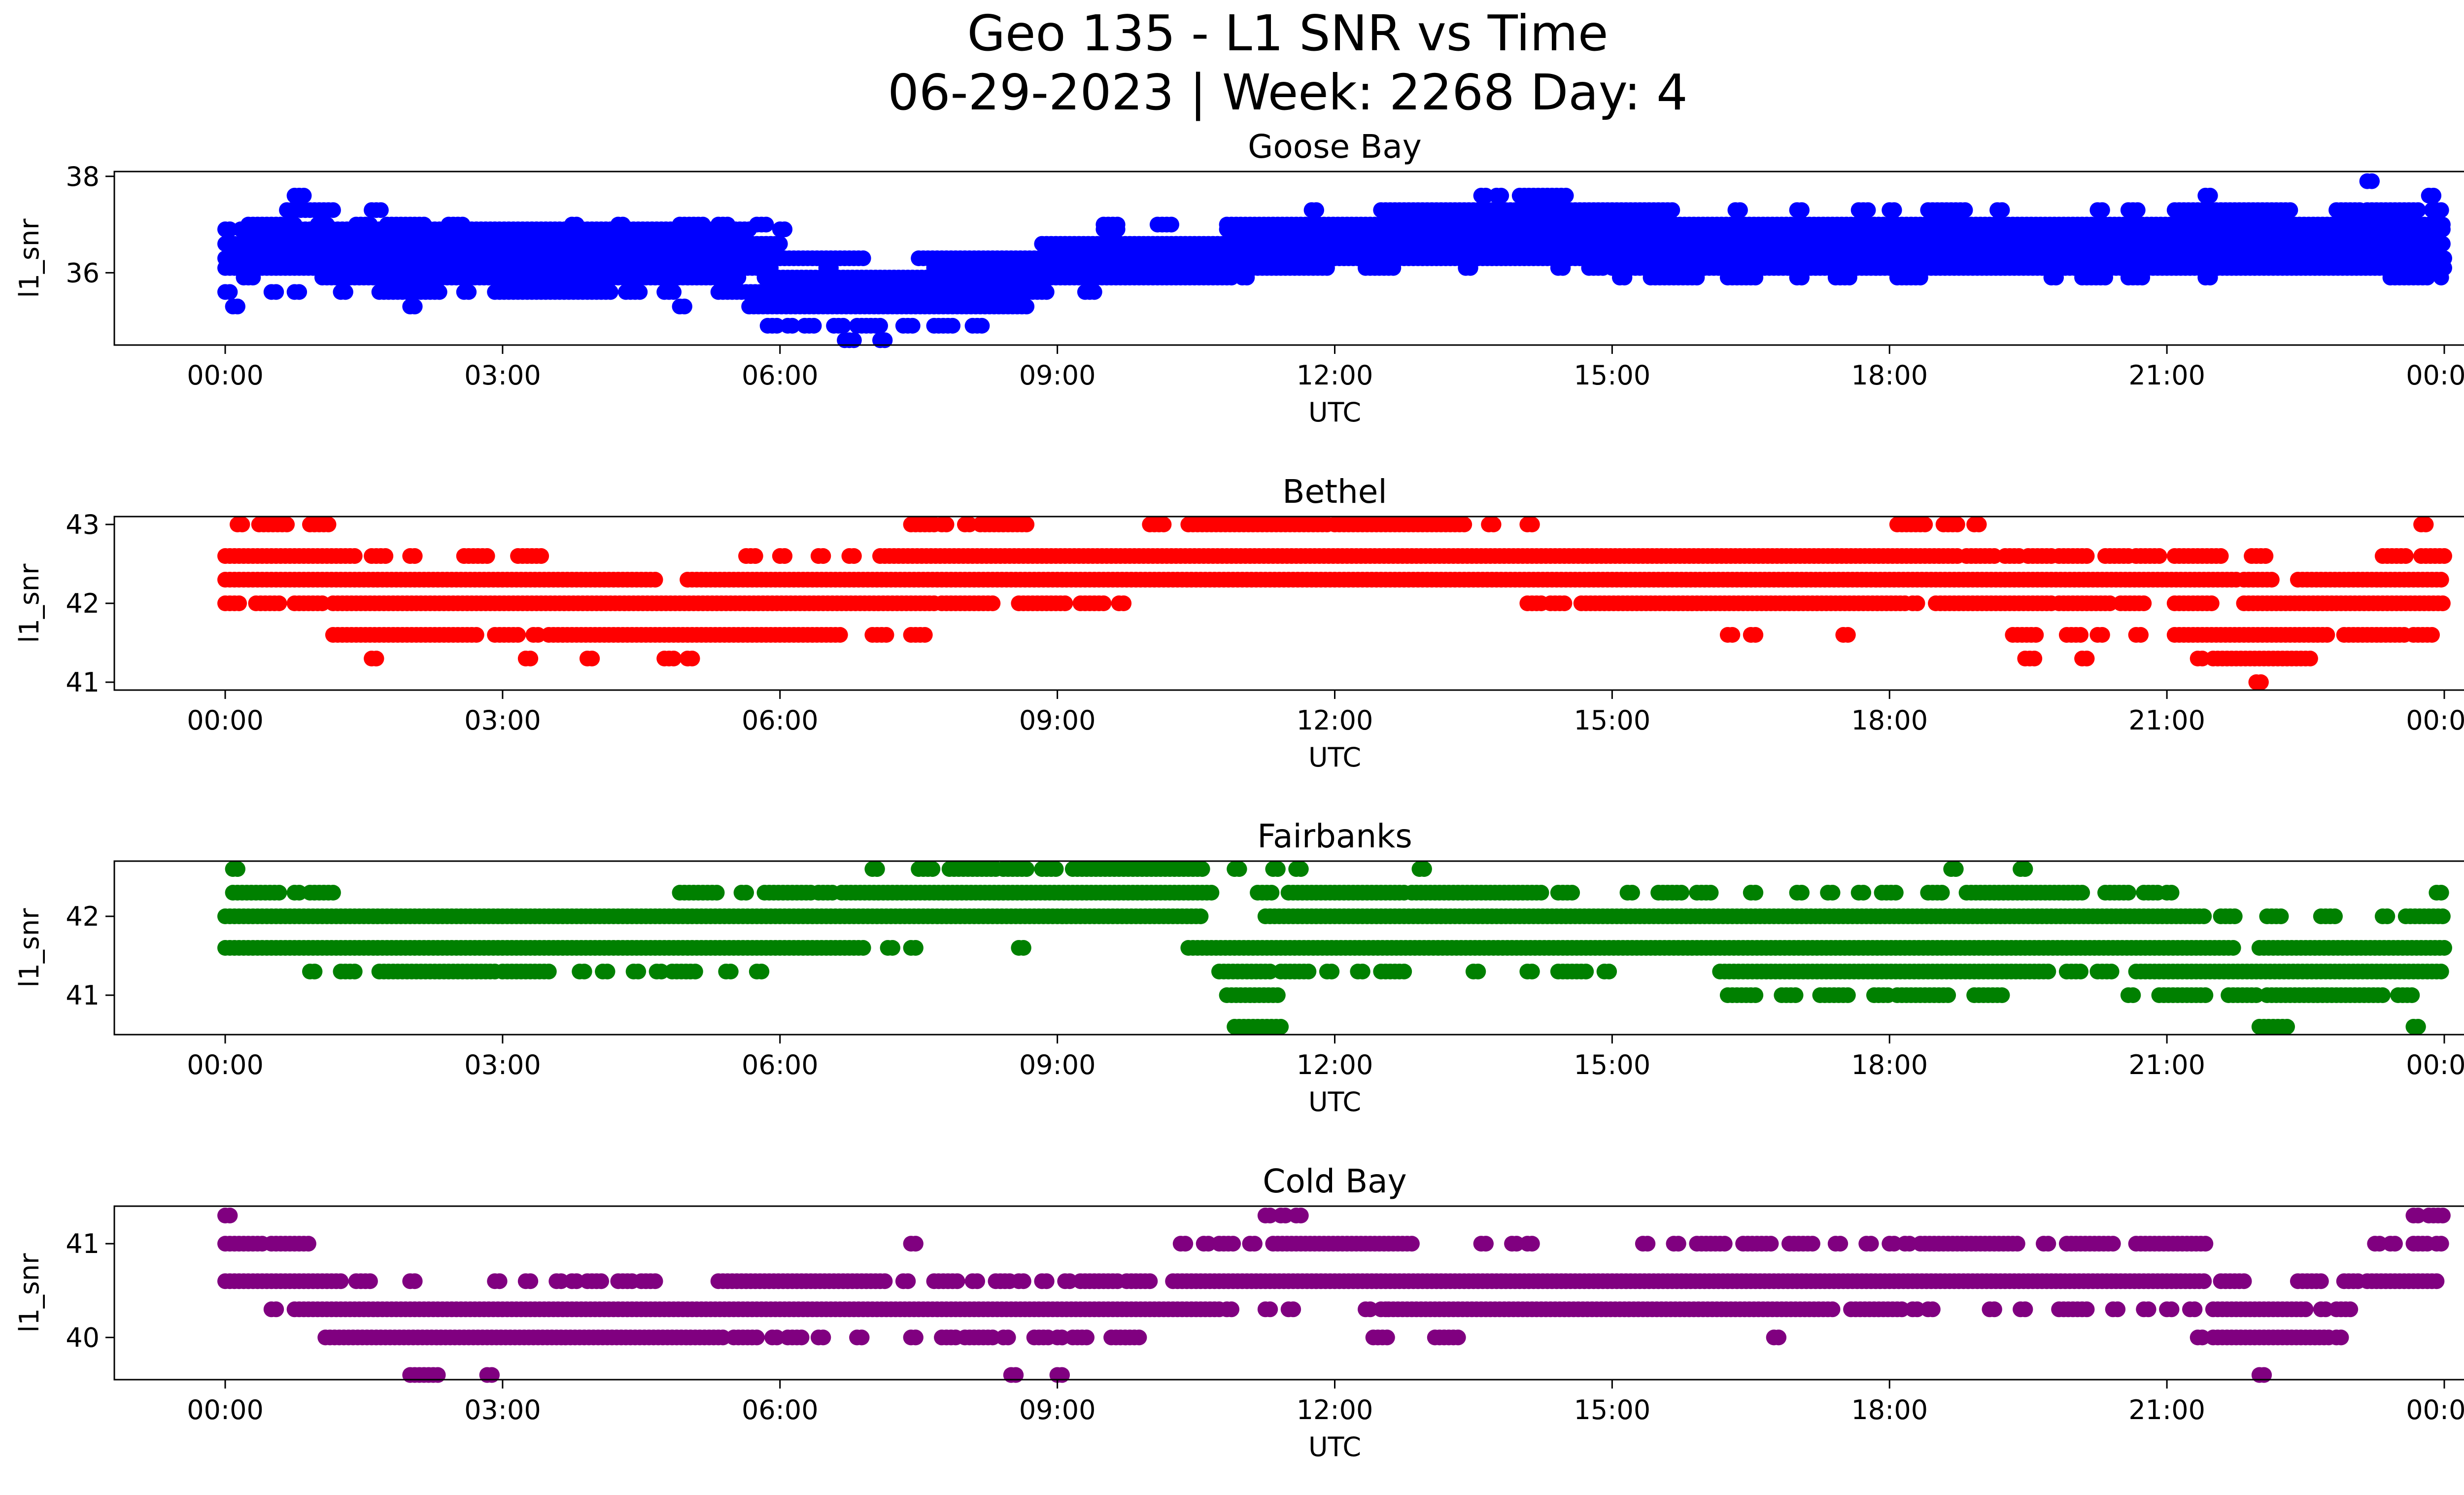 The width and height of the screenshot is (2464, 1495). Describe the element at coordinates (83, 682) in the screenshot. I see `y-tick-label: 41` at that location.